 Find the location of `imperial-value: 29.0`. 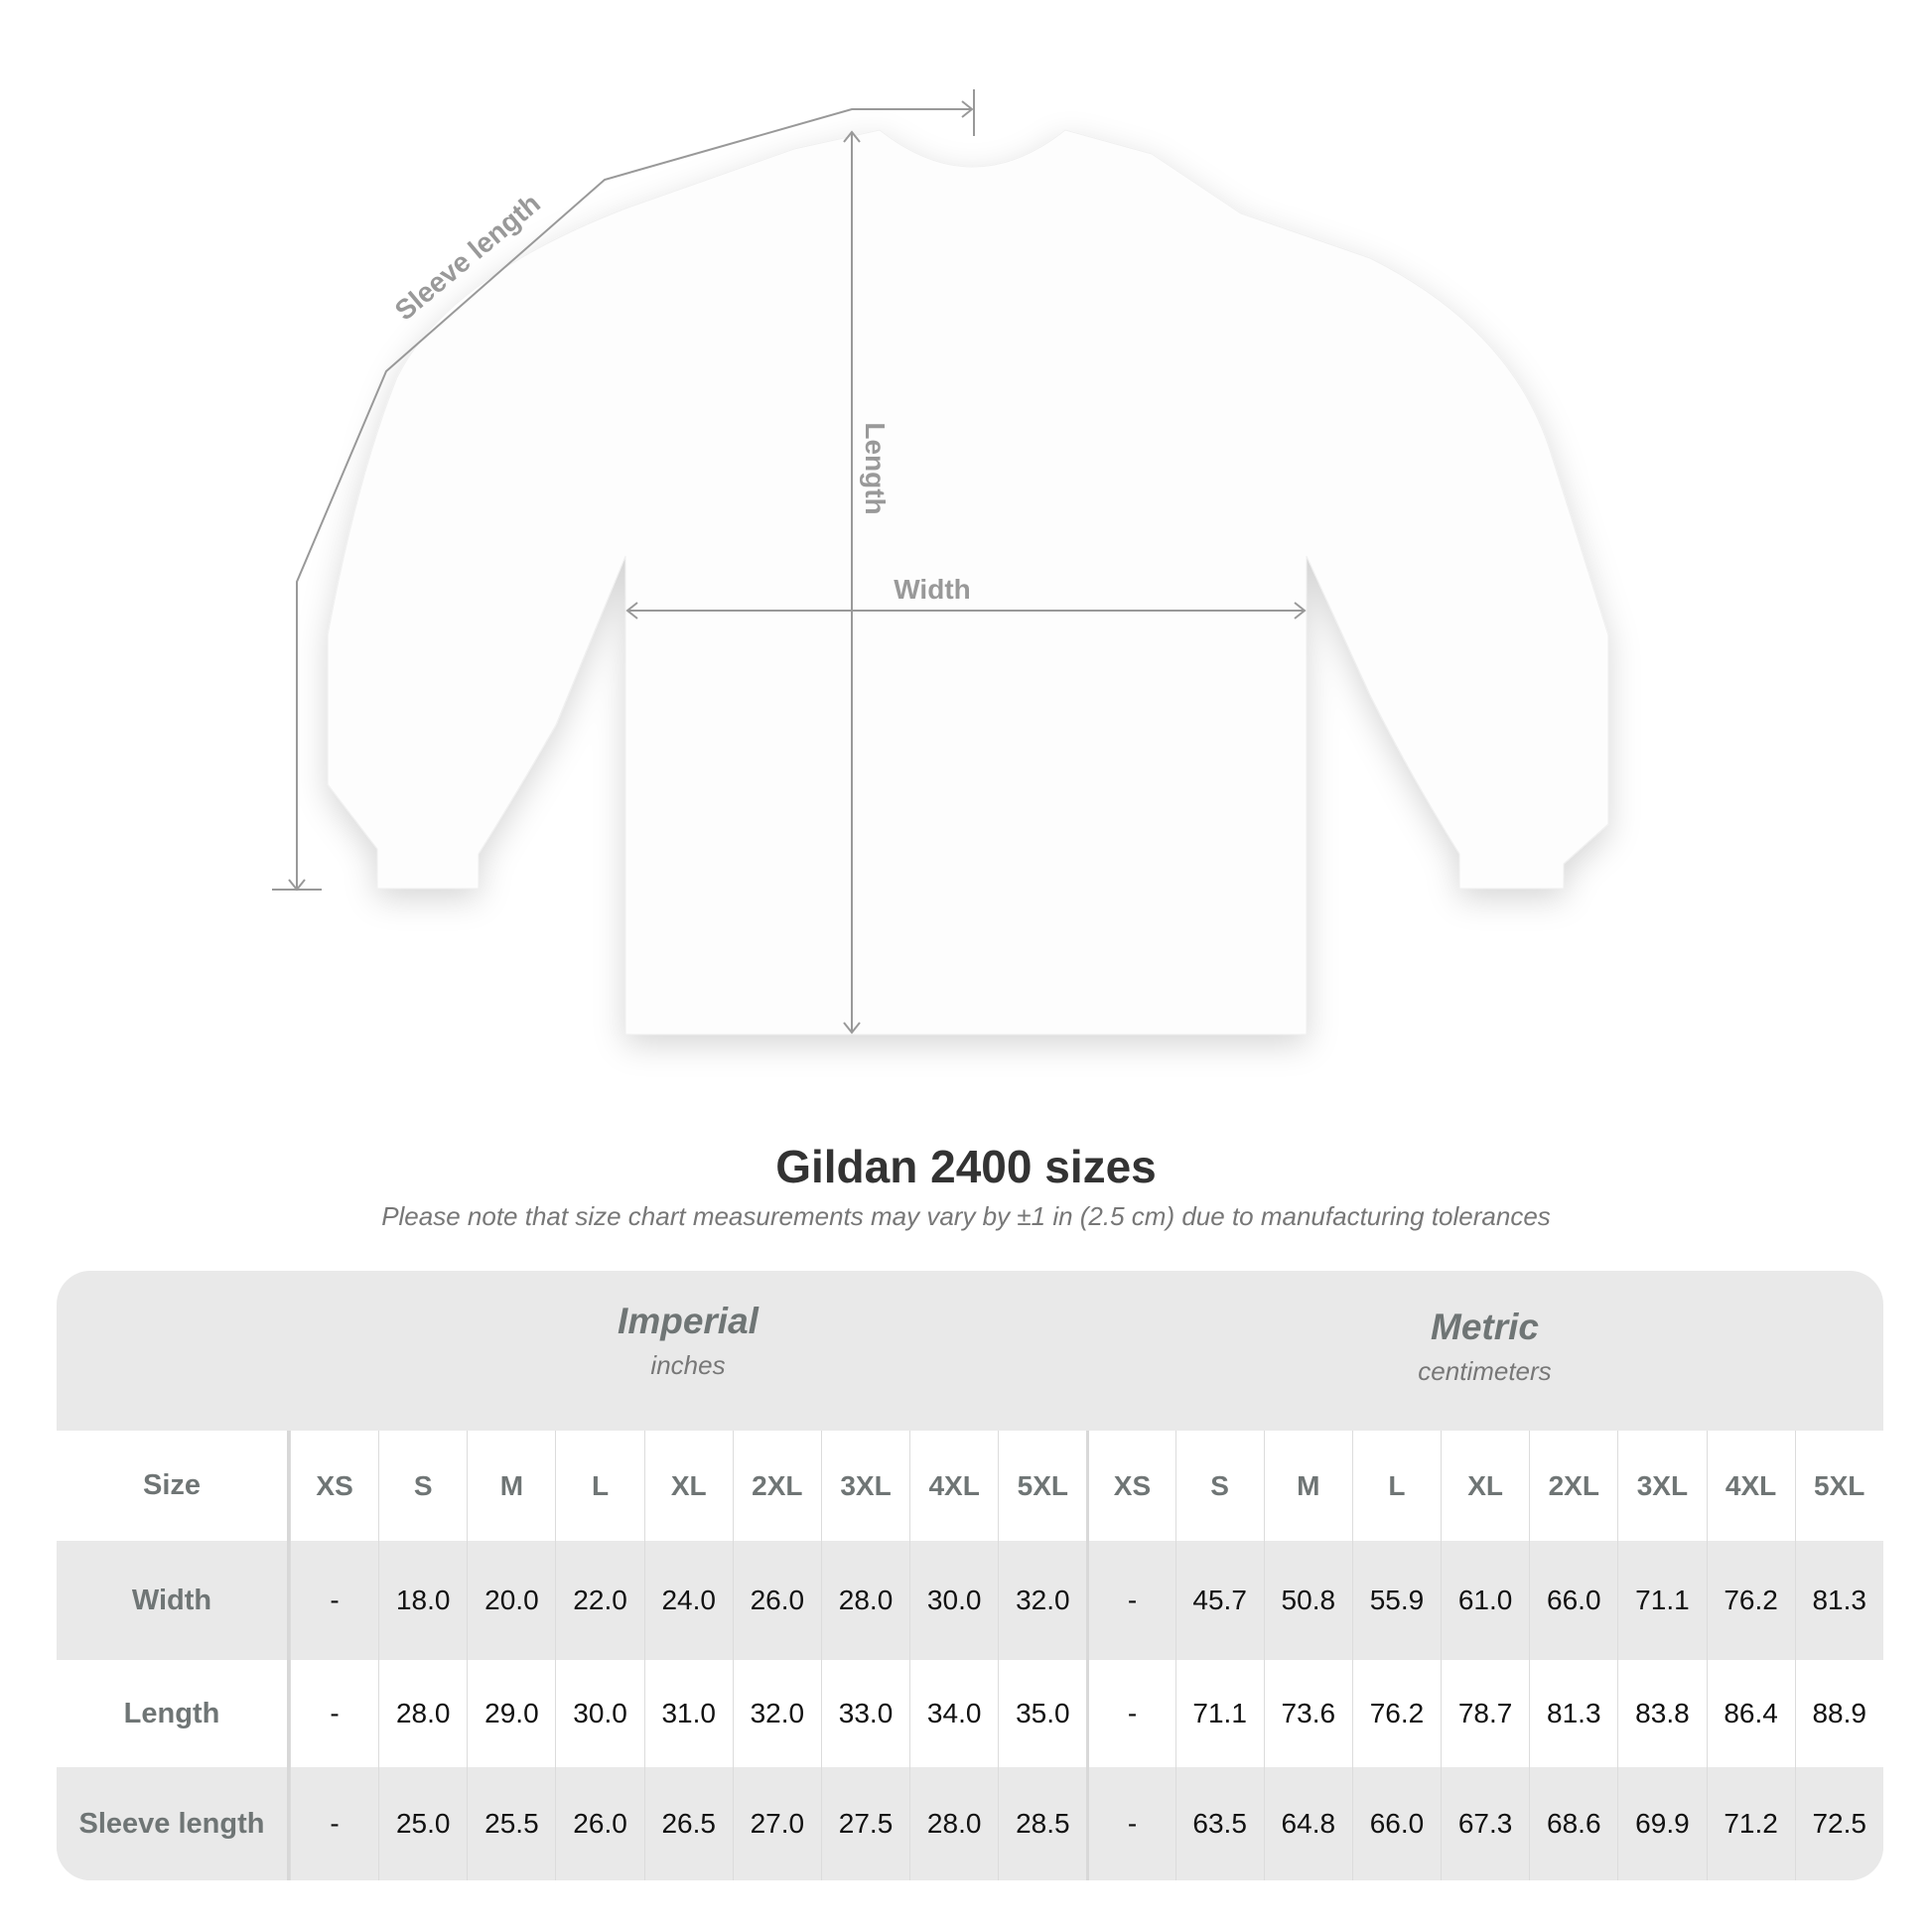

imperial-value: 29.0 is located at coordinates (511, 1714).